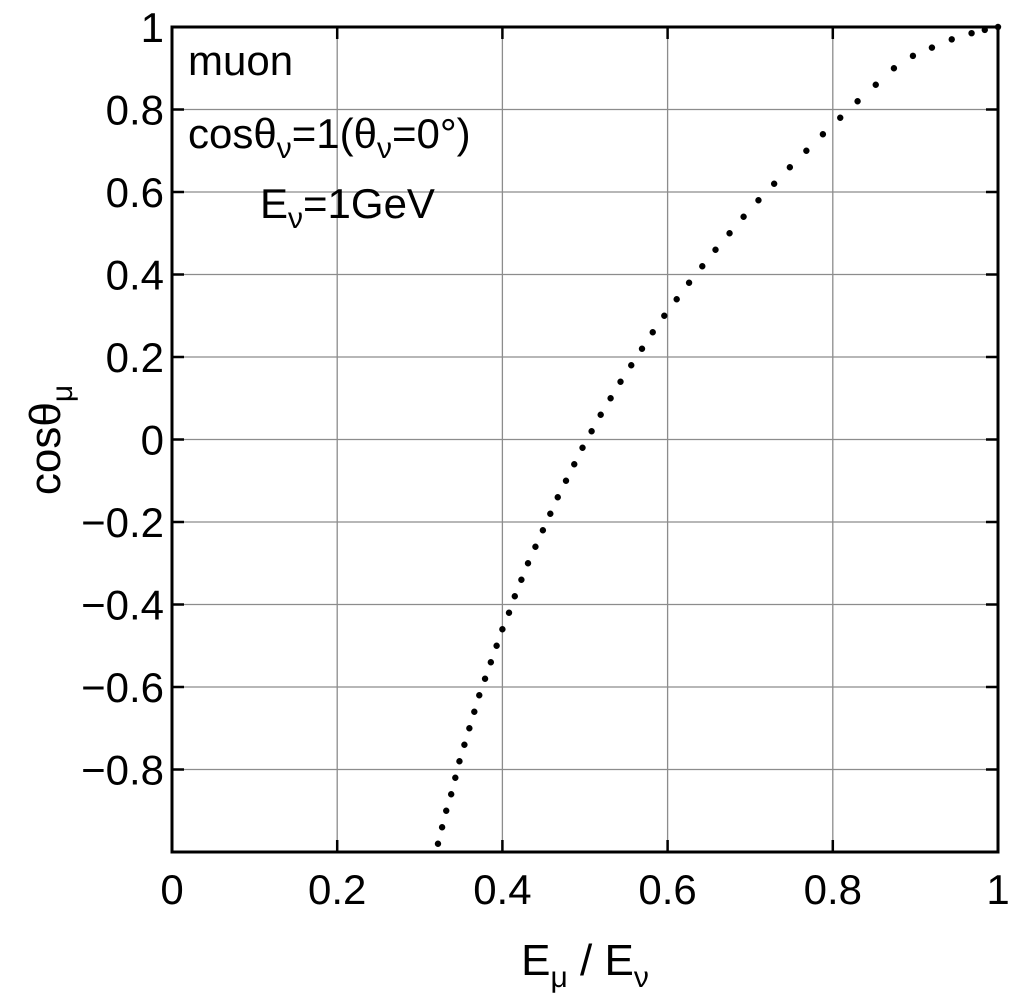  What do you see at coordinates (833, 889) in the screenshot?
I see `x-tick-label: 0.8` at bounding box center [833, 889].